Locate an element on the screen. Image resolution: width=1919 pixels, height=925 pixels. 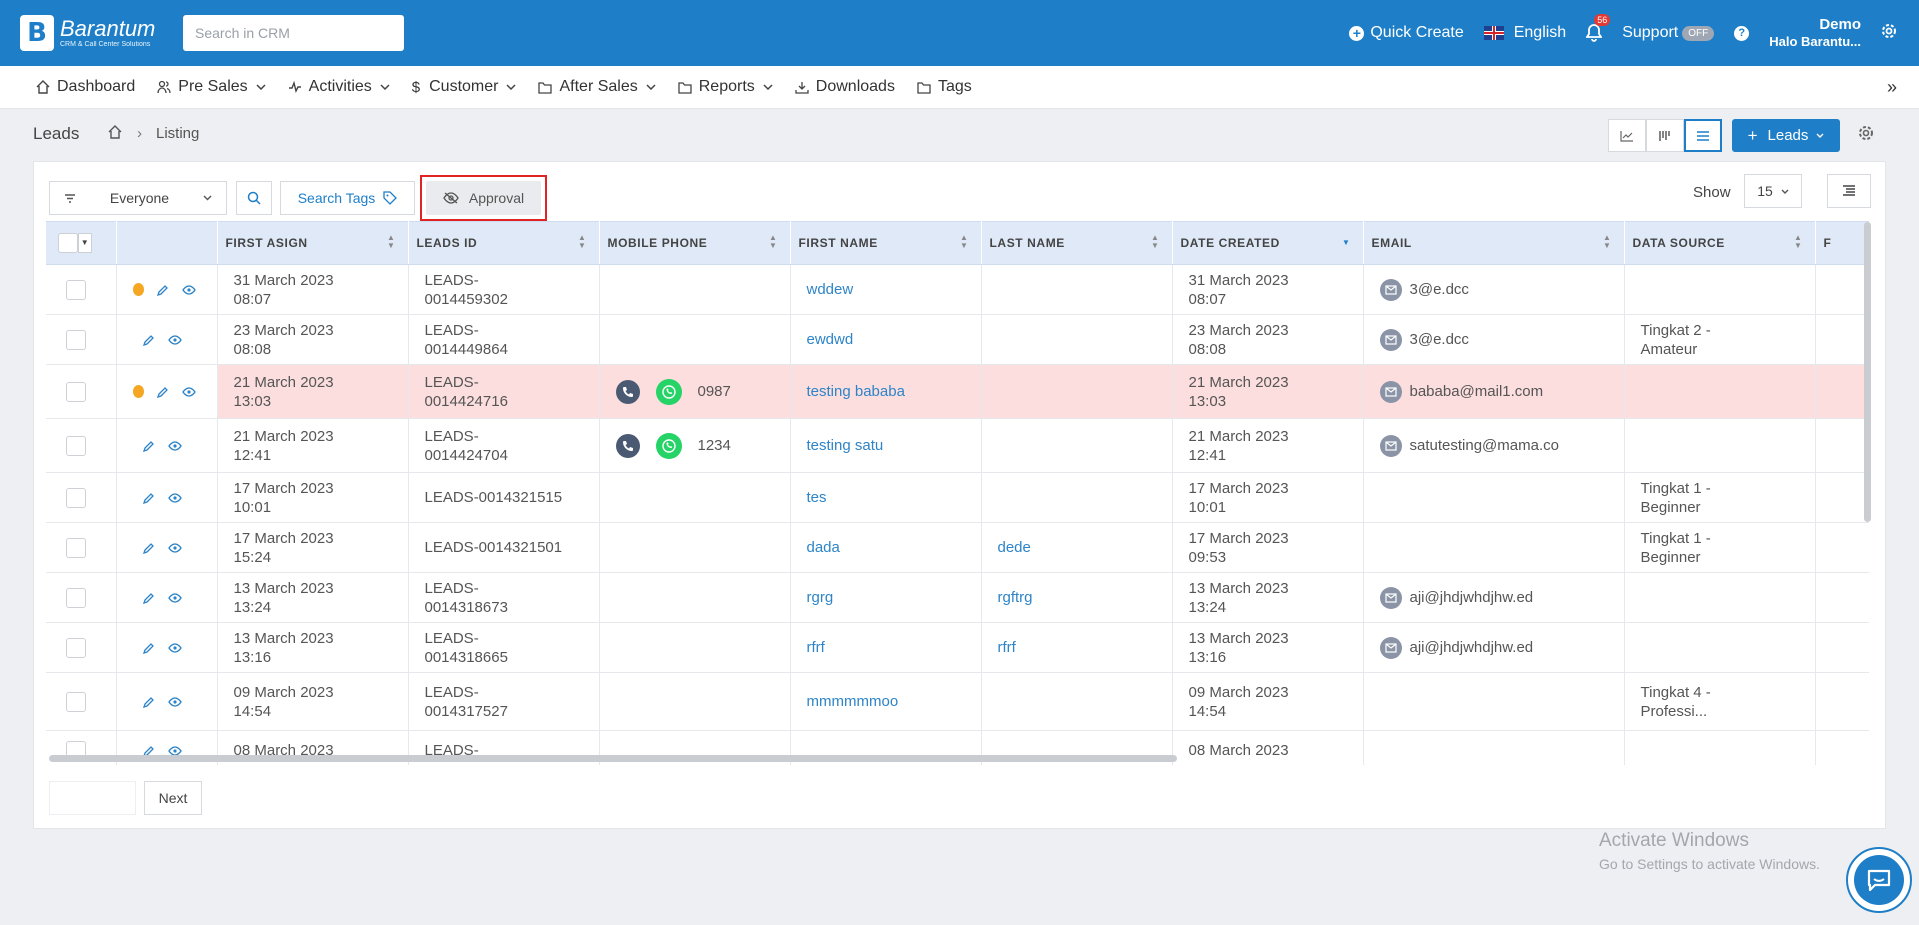
nav-activities: Activities is located at coordinates (339, 87).